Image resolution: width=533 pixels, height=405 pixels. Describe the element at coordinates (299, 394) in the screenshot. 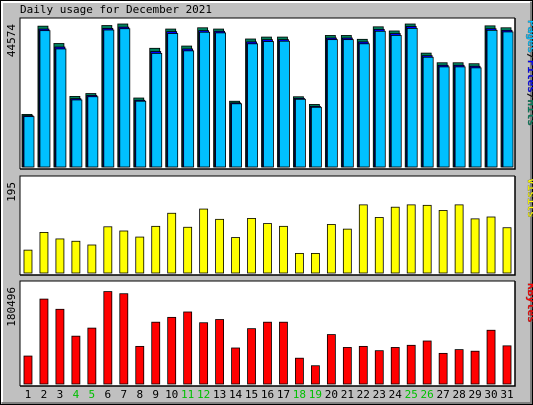

I see `x-tick-label-18: 18` at that location.